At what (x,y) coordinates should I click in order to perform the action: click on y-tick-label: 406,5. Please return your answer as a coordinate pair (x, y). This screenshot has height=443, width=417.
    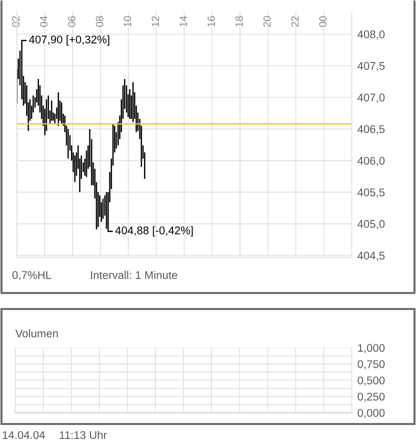
    Looking at the image, I should click on (371, 129).